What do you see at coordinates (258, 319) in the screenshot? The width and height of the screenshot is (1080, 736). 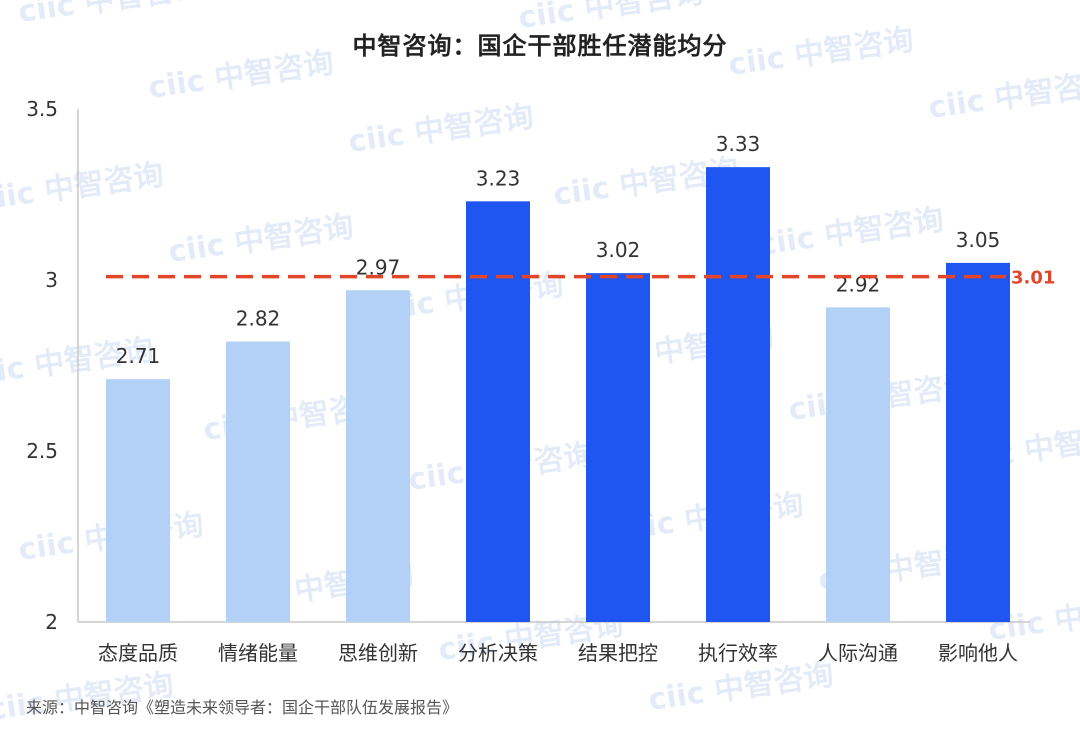 I see `data-label: 2.82` at bounding box center [258, 319].